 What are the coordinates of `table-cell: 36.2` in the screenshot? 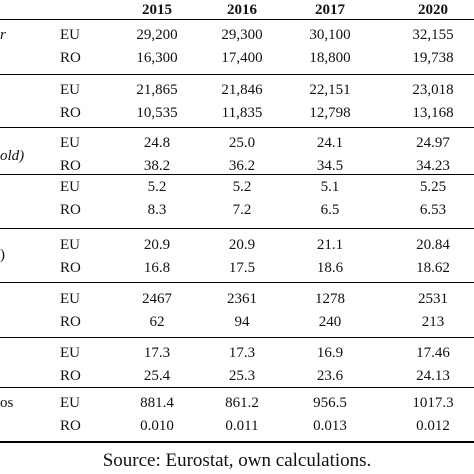 It's located at (242, 166).